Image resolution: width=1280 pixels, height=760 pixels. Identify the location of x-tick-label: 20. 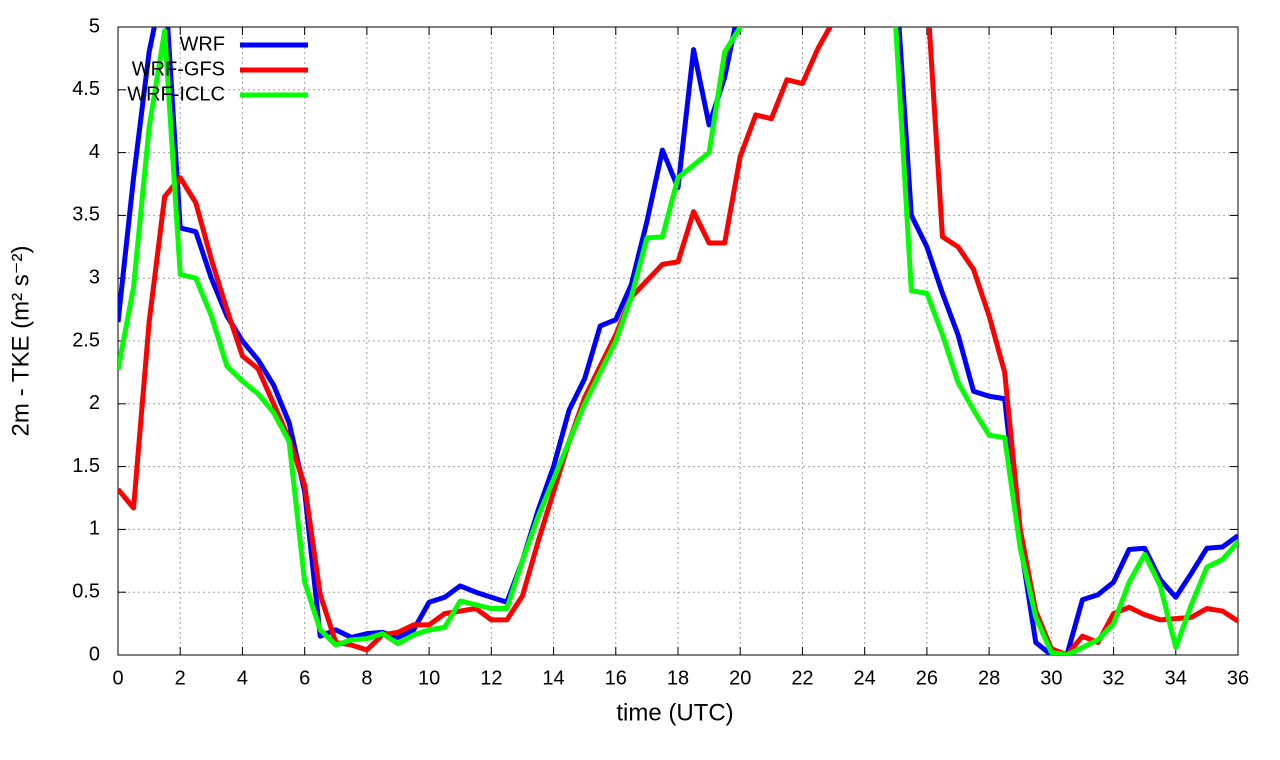
(740, 678).